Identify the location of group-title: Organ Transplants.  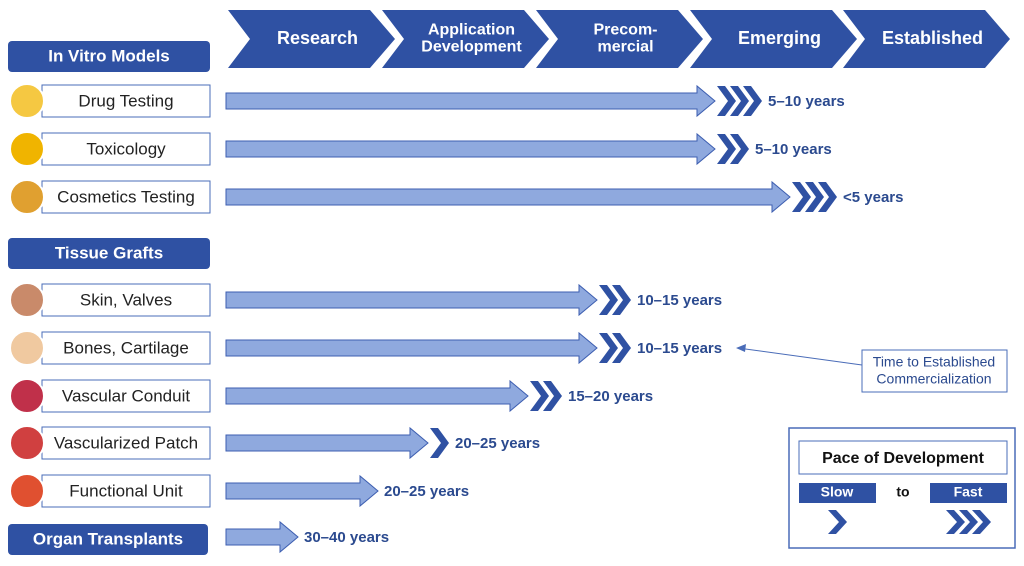
(108, 538).